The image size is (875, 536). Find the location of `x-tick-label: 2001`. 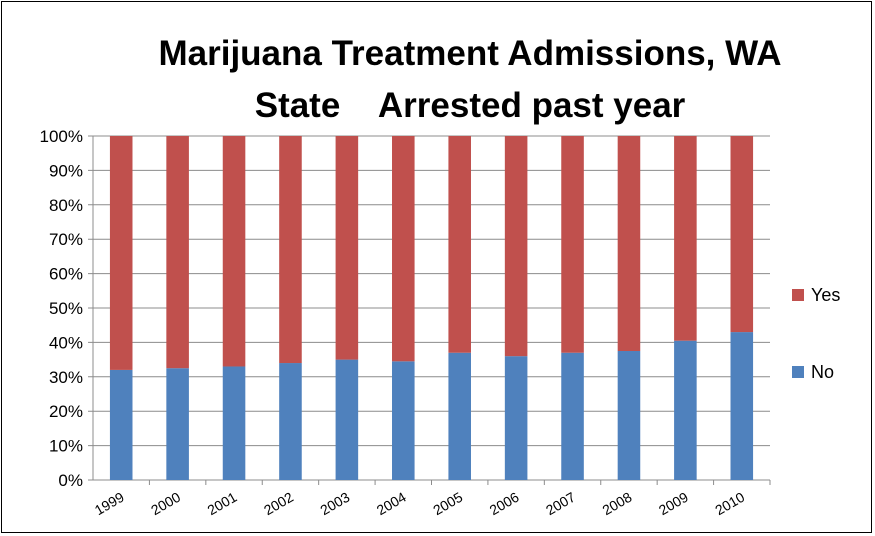

x-tick-label: 2001 is located at coordinates (222, 504).